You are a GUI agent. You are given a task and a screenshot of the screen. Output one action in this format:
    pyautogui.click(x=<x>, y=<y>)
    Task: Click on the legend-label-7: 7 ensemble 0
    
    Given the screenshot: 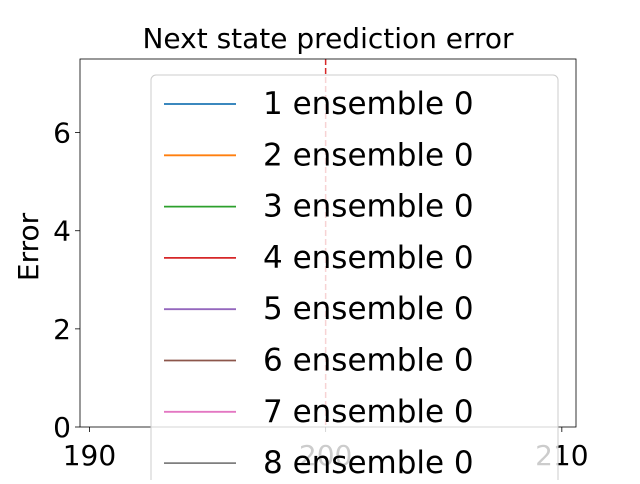 What is the action you would take?
    pyautogui.click(x=368, y=412)
    